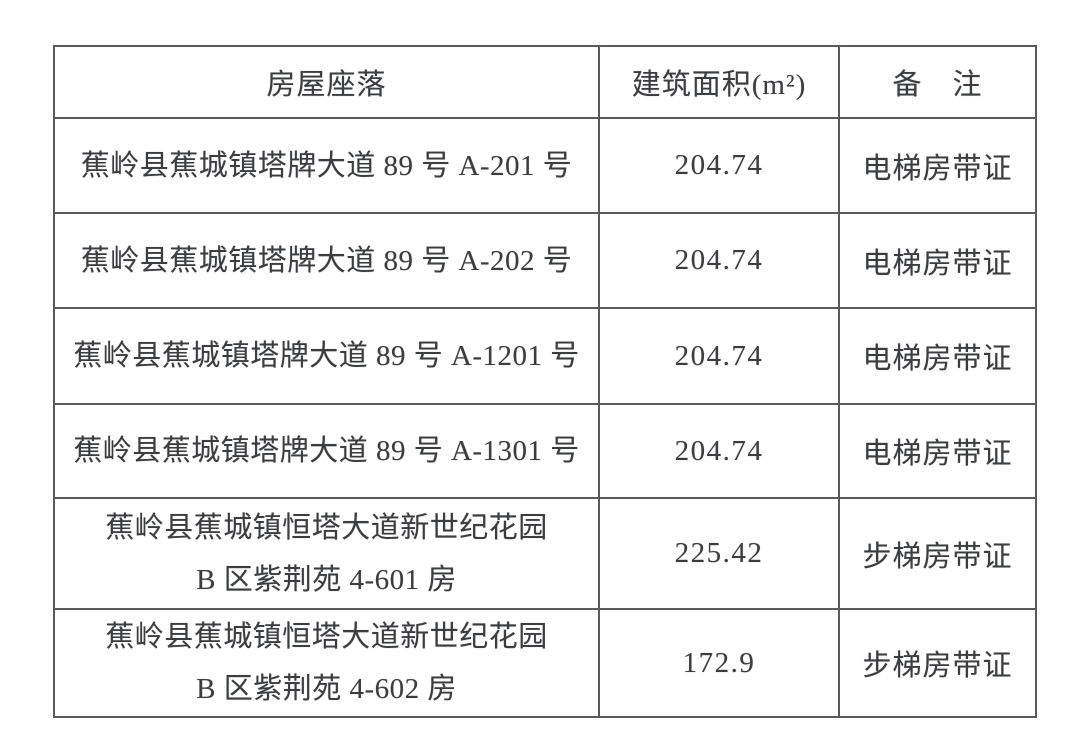 Image resolution: width=1080 pixels, height=754 pixels. I want to click on table-row: 蕉岭县蕉城镇塔牌大道 89 号 A-201 号 204.74 电梯房带证, so click(545, 165).